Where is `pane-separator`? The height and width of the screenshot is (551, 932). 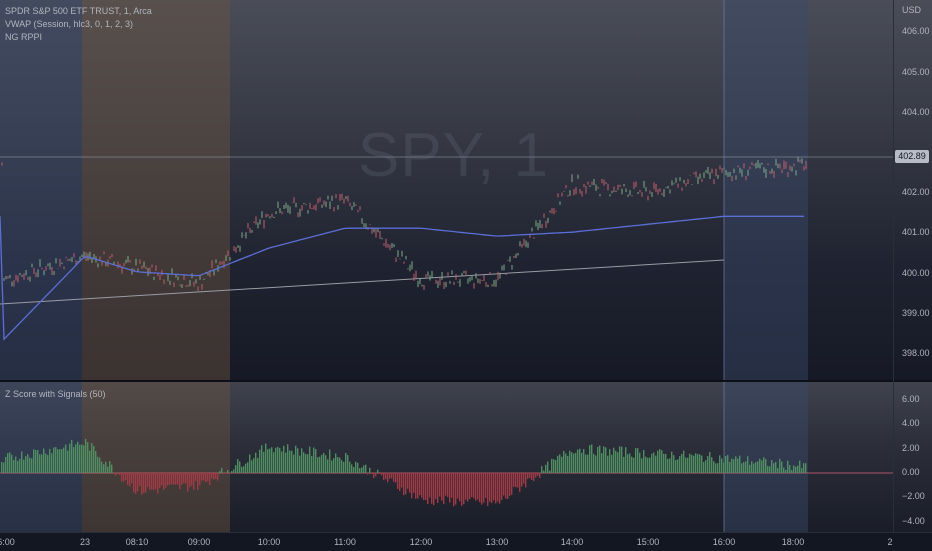 pane-separator is located at coordinates (466, 381).